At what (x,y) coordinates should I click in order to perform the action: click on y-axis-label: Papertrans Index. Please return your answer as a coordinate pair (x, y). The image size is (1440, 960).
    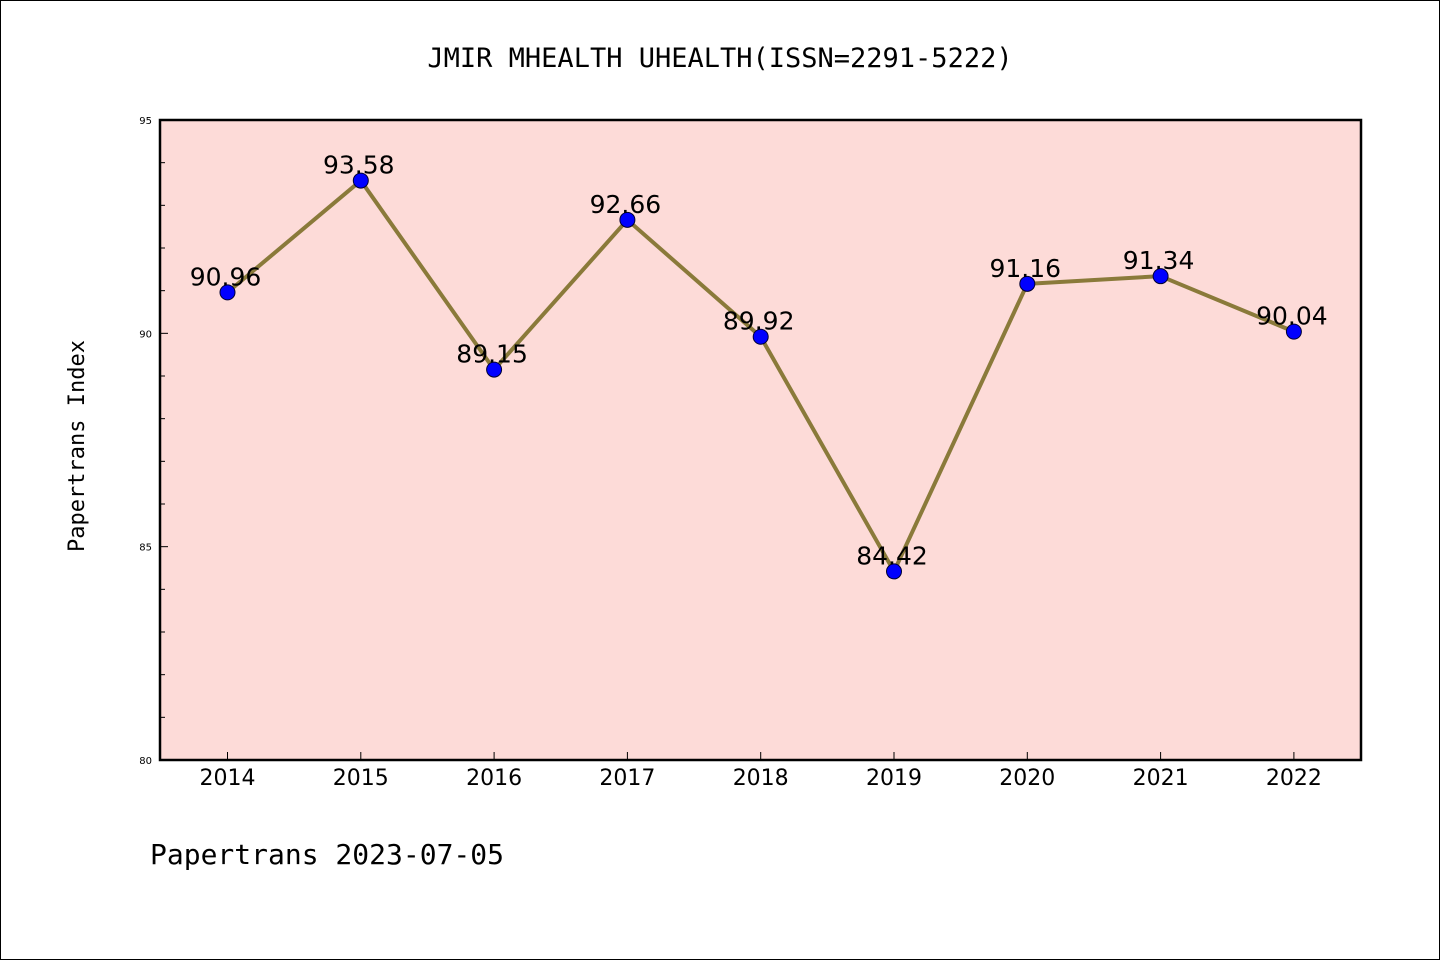
    Looking at the image, I should click on (77, 446).